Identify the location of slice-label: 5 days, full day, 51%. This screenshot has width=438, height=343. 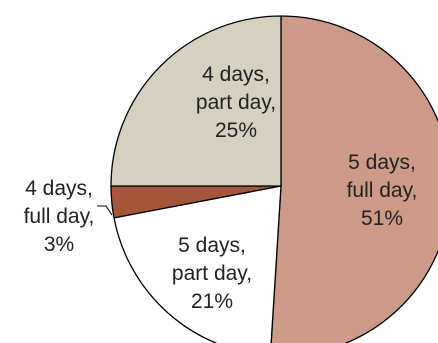
(382, 190).